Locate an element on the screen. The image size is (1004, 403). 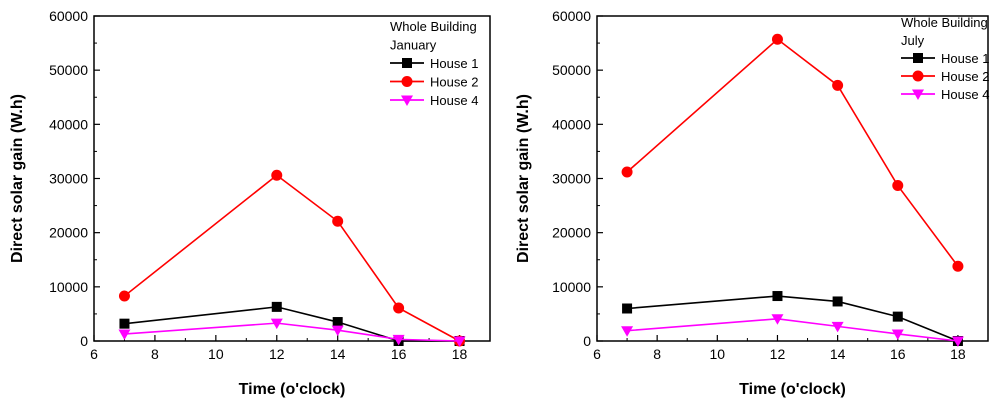
legend: Whole Building July House 1 House 2 House 4 is located at coordinates (945, 58).